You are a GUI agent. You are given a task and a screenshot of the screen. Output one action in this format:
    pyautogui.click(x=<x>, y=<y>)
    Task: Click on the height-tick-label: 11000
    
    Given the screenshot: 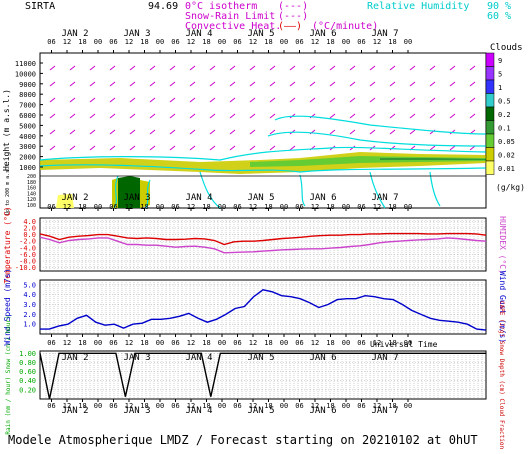 What is the action you would take?
    pyautogui.click(x=25, y=64)
    